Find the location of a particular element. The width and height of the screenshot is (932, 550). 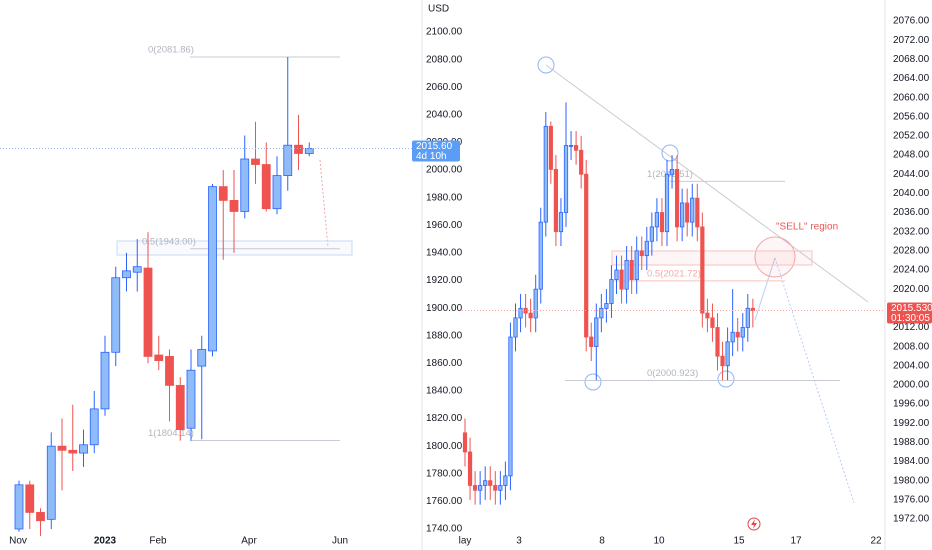

y-tick-label: 1988.00 is located at coordinates (911, 442).